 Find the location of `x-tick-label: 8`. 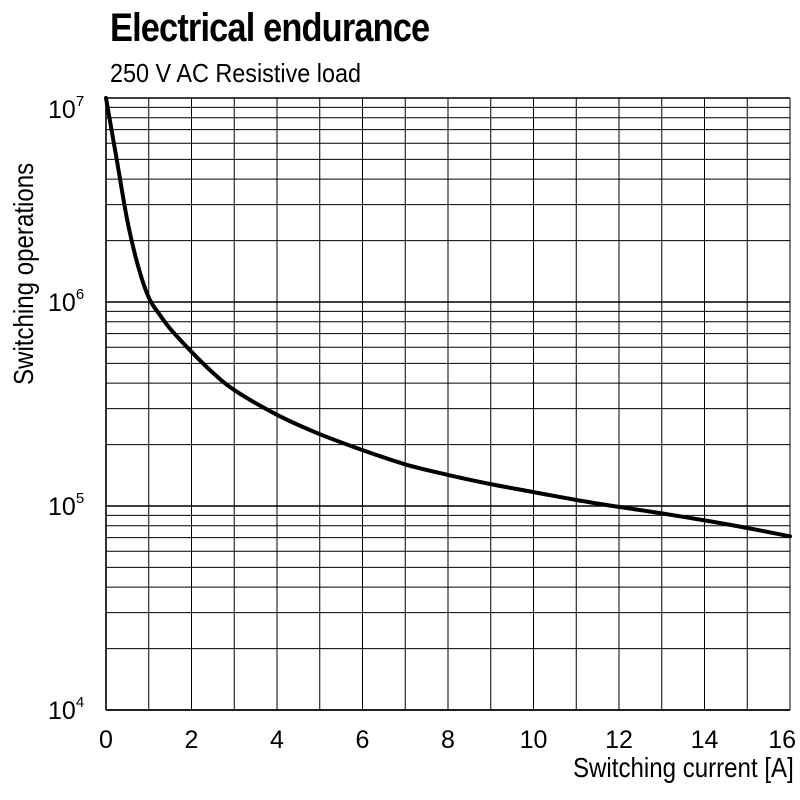

x-tick-label: 8 is located at coordinates (448, 740).